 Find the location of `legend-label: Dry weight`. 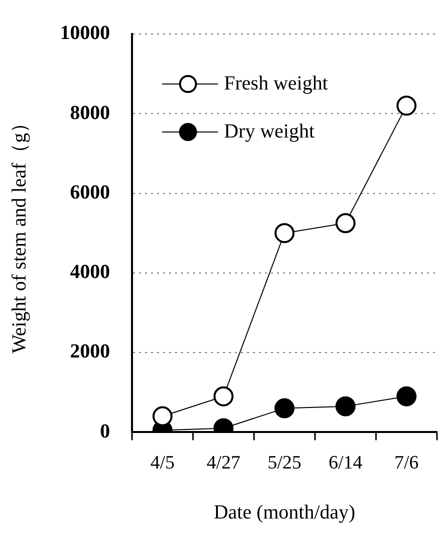

legend-label: Dry weight is located at coordinates (269, 131).